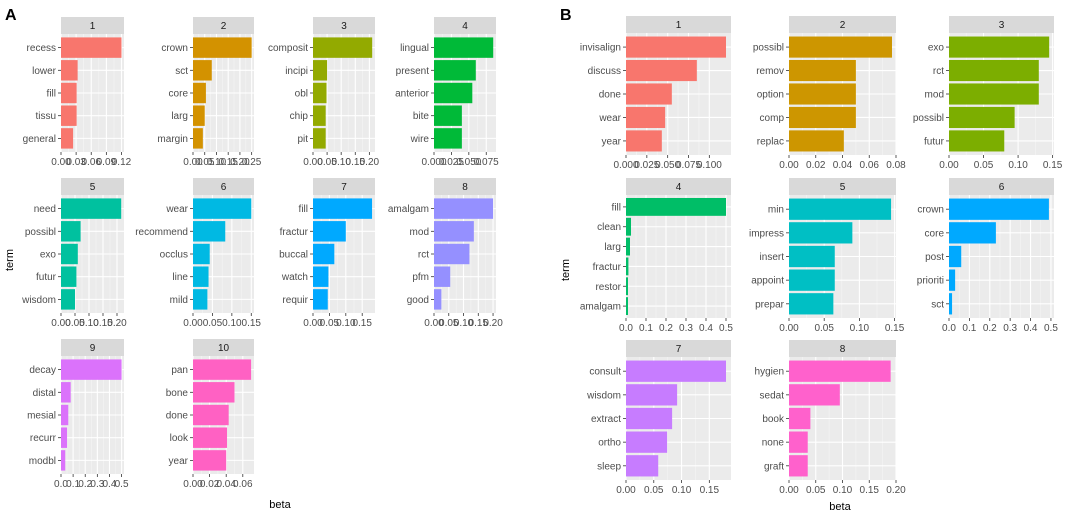  What do you see at coordinates (994, 70) in the screenshot?
I see `bar-rct` at bounding box center [994, 70].